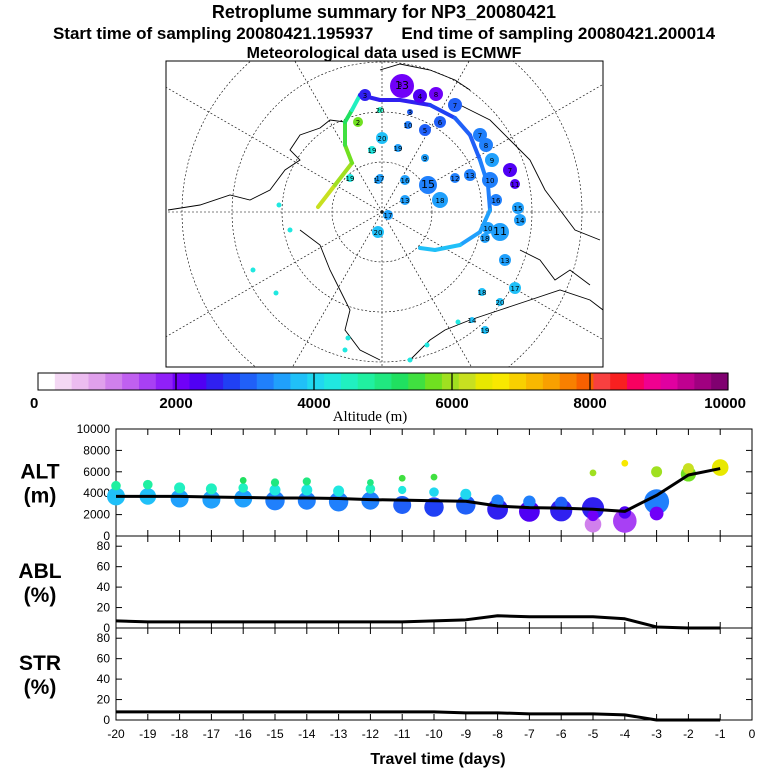 The width and height of the screenshot is (768, 768). I want to click on colorbar-axis-label: Altitude (m), so click(370, 417).